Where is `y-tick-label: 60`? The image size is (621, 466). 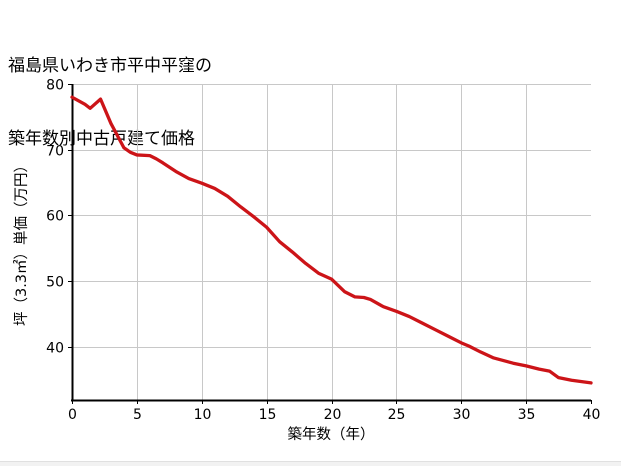 y-tick-label: 60 is located at coordinates (55, 217).